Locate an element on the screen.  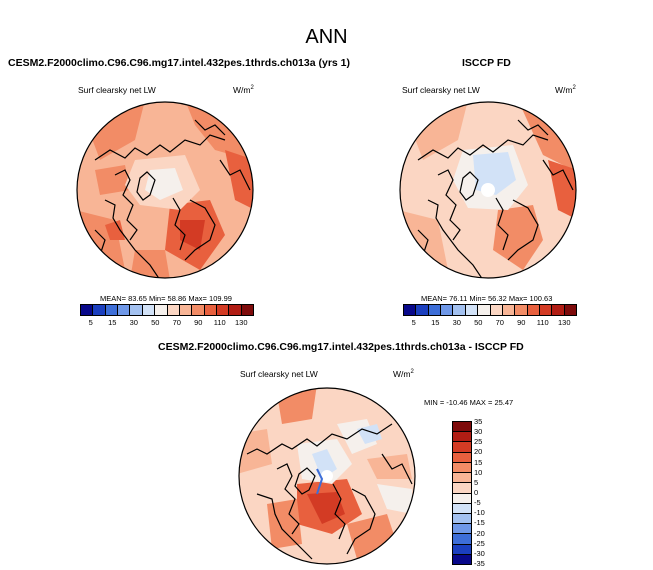
diff-colorbar-tick-label: -20 is located at coordinates (479, 533).